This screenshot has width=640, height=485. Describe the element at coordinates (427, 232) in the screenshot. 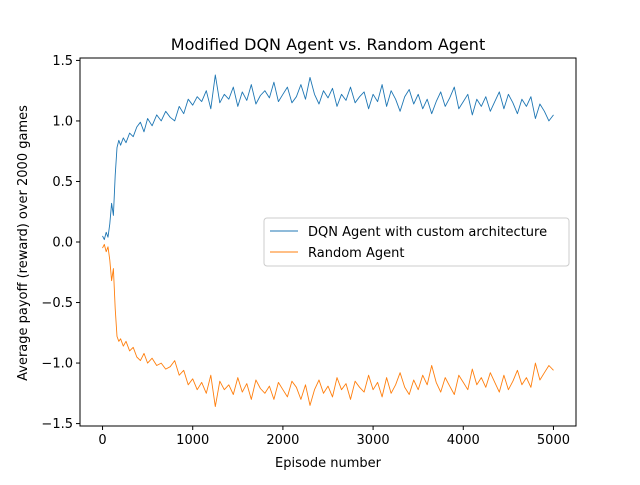

I see `legend-label-dqn-agent: DQN Agent with custom architecture` at that location.